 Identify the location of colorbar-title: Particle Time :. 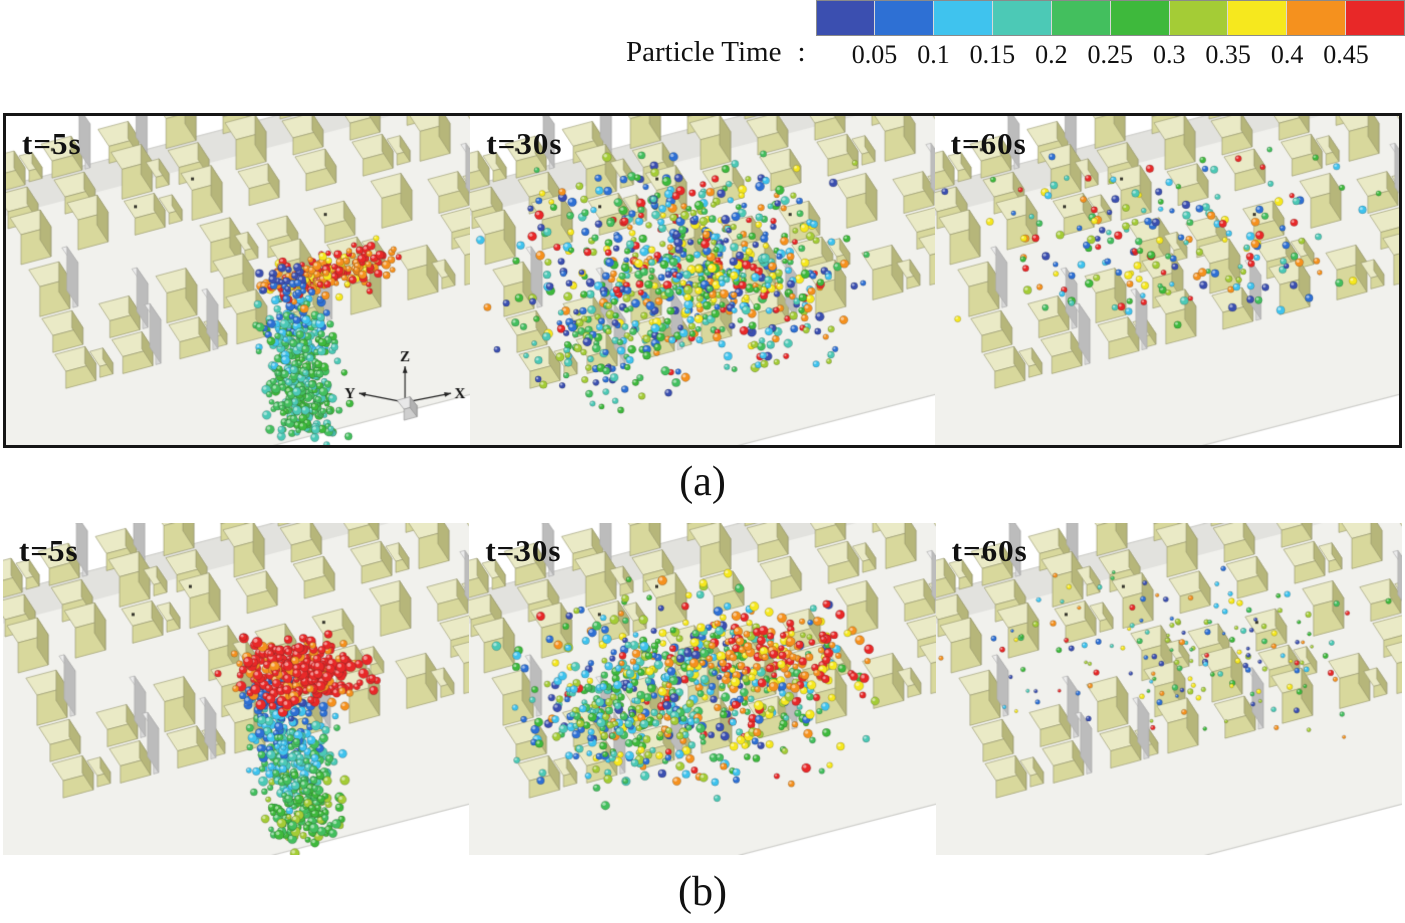
(716, 54).